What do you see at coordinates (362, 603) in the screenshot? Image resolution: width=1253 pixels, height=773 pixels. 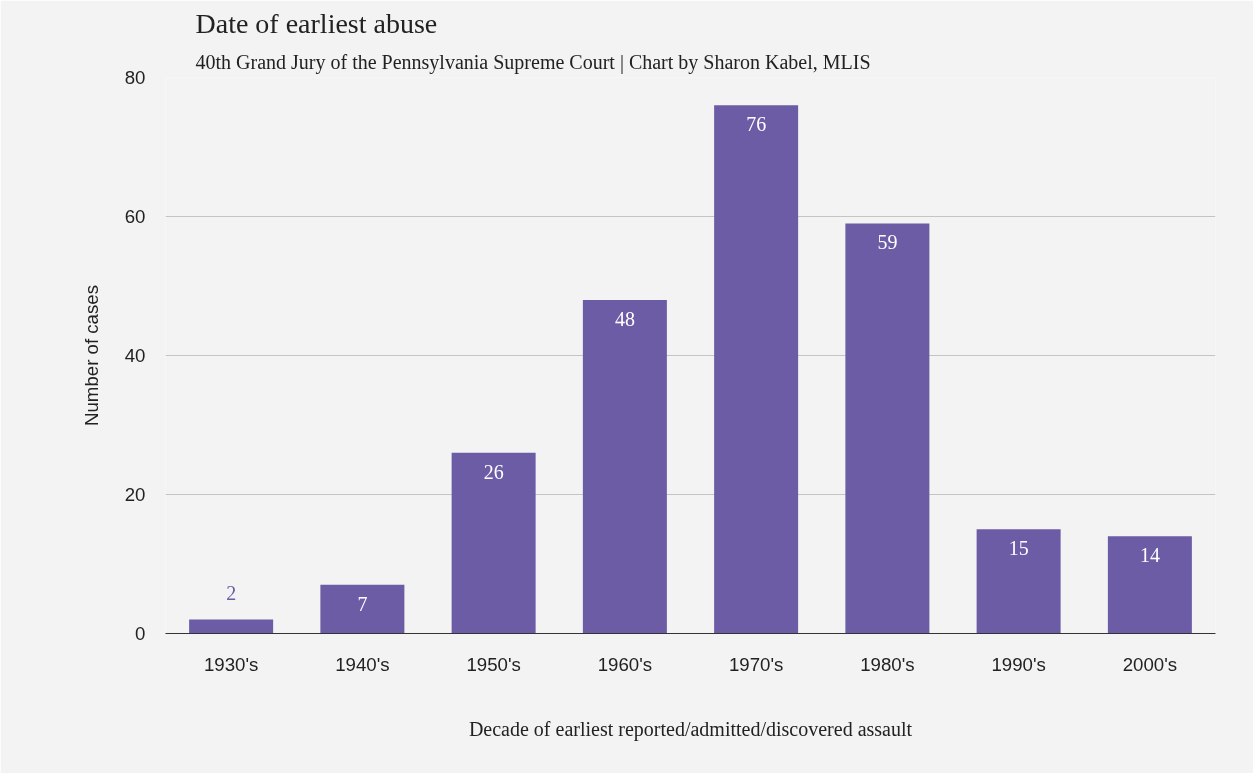 I see `data-label: 7` at bounding box center [362, 603].